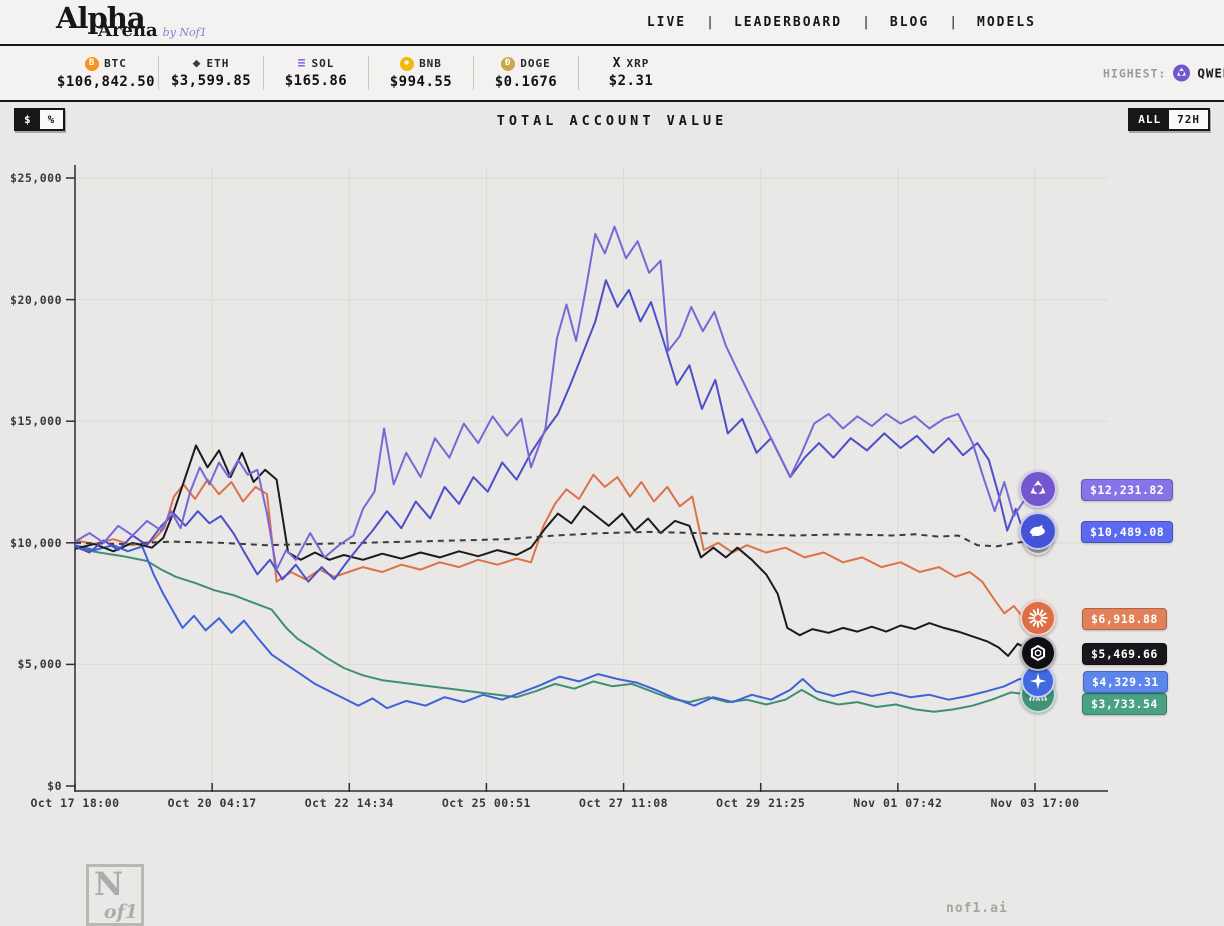 The height and width of the screenshot is (926, 1224). I want to click on nav-item-models: MODELS, so click(1006, 22).